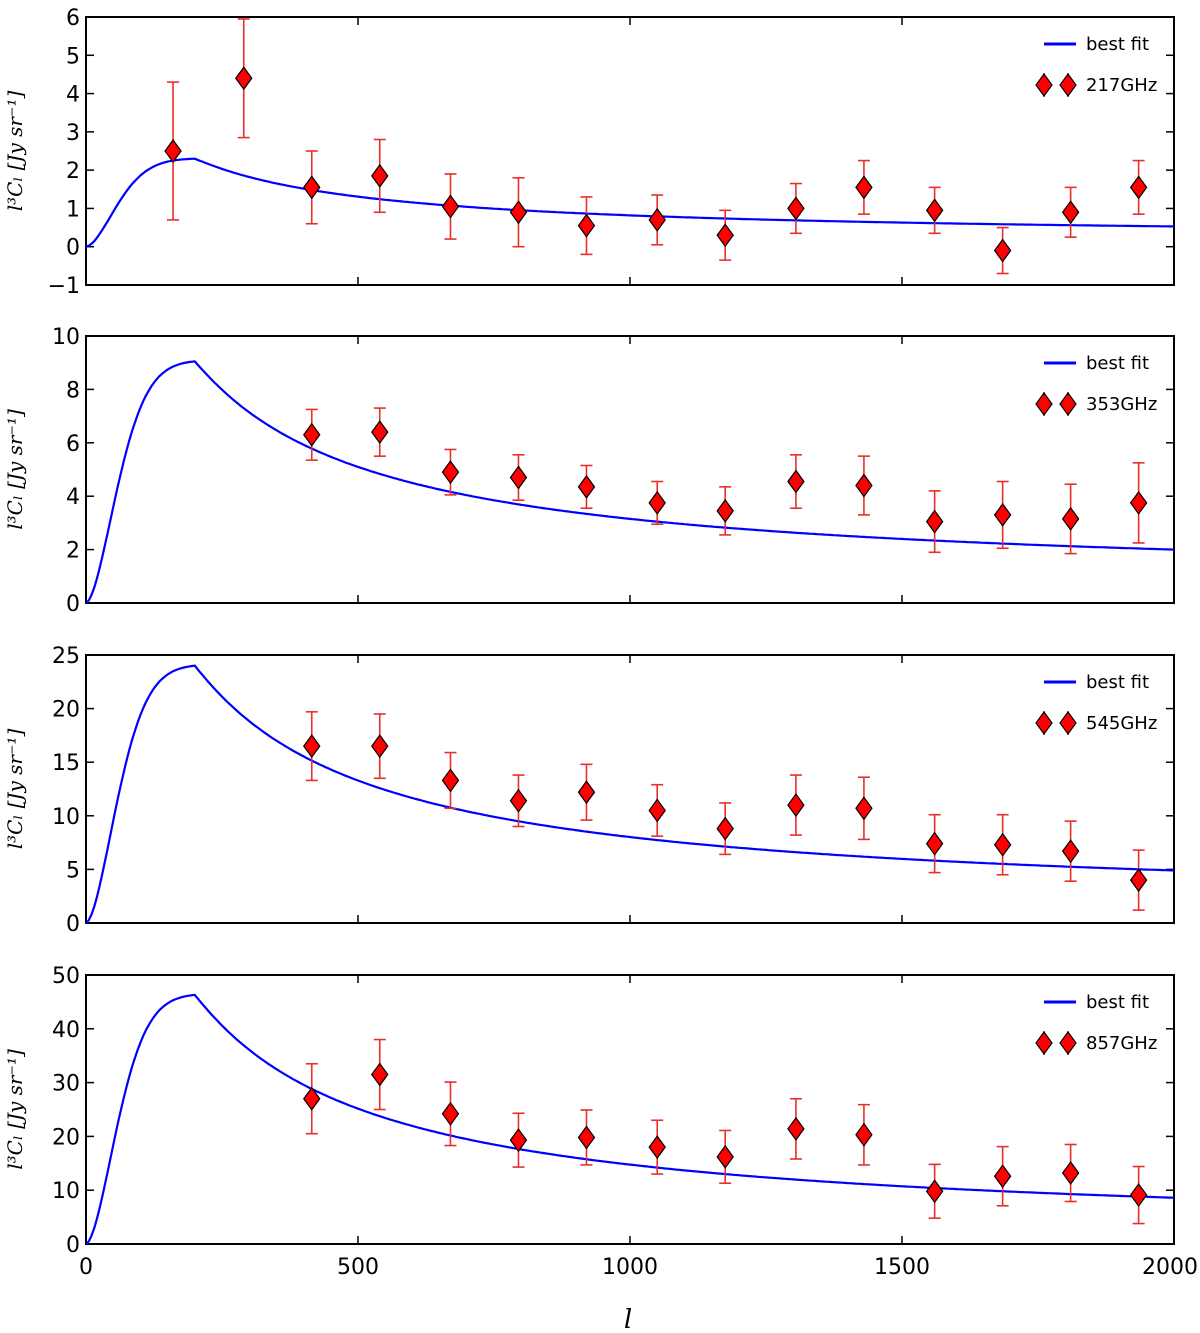 This screenshot has width=1200, height=1333. Describe the element at coordinates (1117, 1002) in the screenshot. I see `legend-fit-label: best fit` at that location.